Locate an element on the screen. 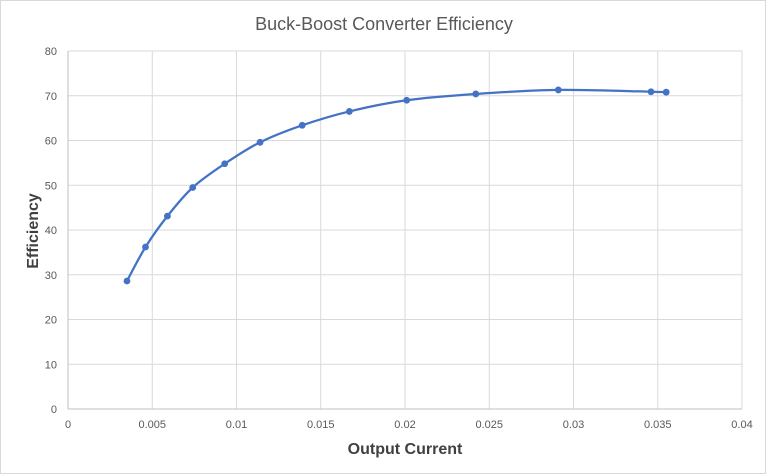  x-axis-label: Output Current is located at coordinates (405, 449).